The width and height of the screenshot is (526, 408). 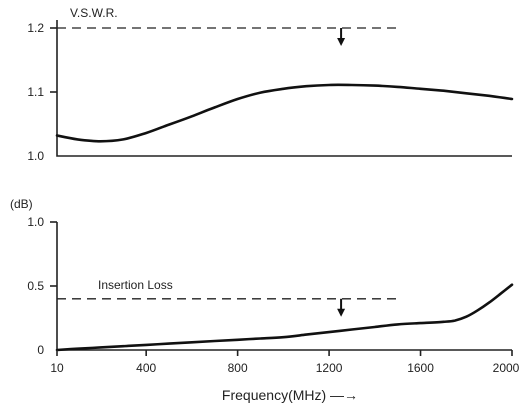 What do you see at coordinates (40, 350) in the screenshot?
I see `il-ytick-label: 0` at bounding box center [40, 350].